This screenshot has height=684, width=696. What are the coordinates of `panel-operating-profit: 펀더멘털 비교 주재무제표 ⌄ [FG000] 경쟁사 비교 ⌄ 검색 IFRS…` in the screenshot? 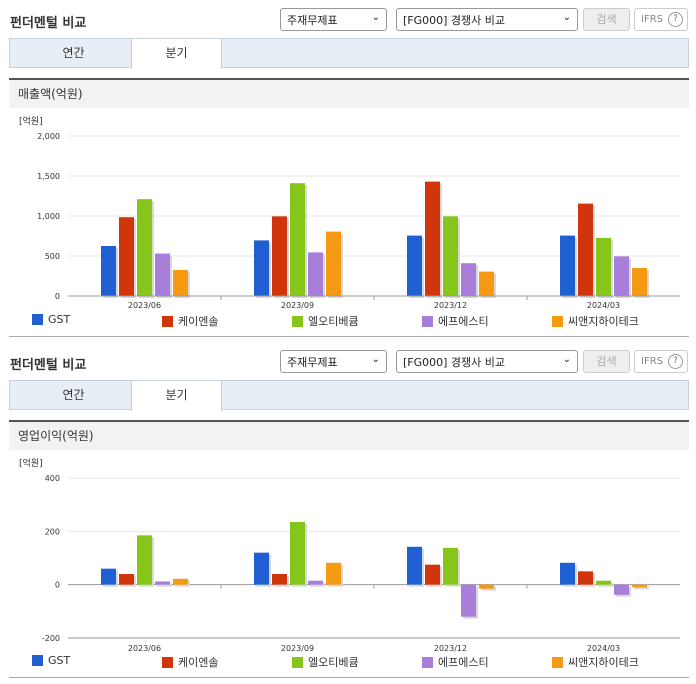 It's located at (348, 376).